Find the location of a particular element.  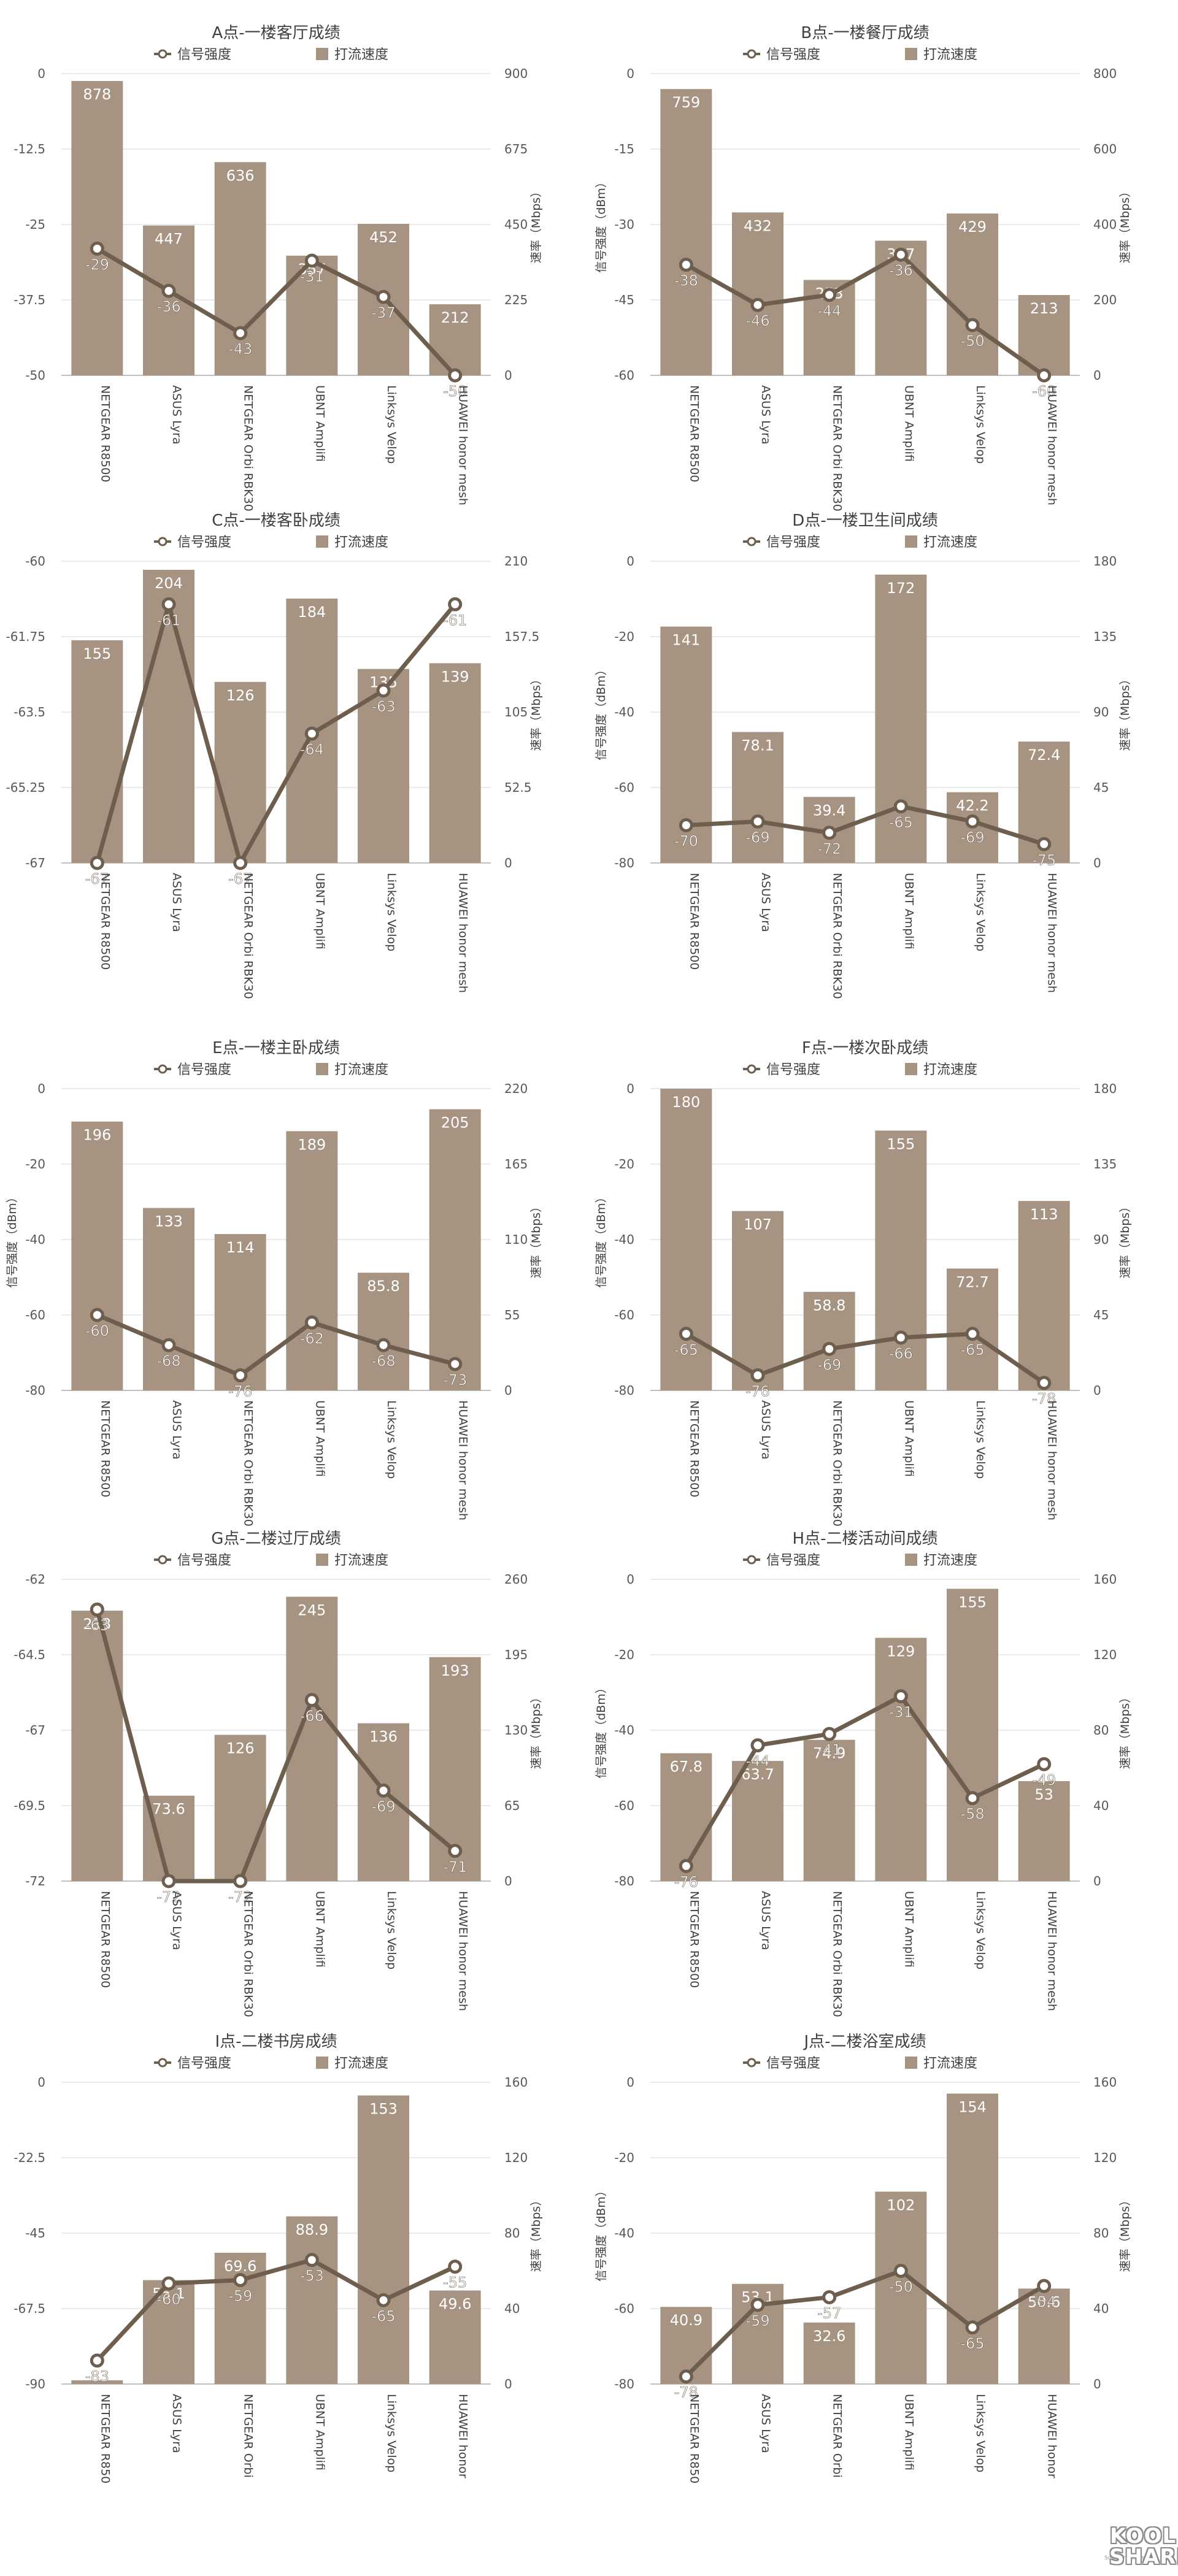

speed-bar-label: 205 is located at coordinates (455, 1123).